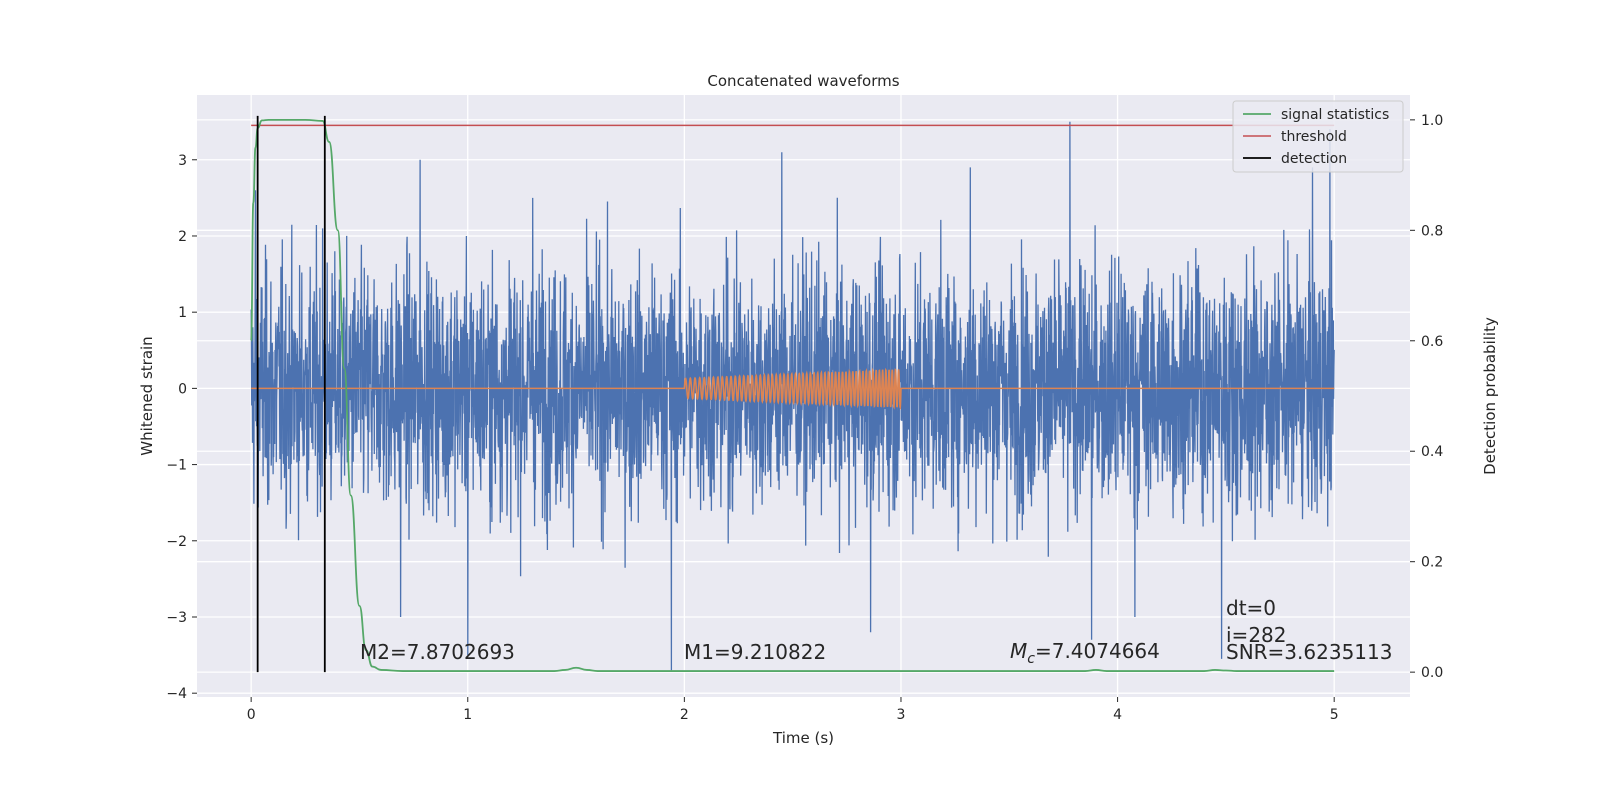  What do you see at coordinates (1432, 342) in the screenshot?
I see `y2-tick-label: 0.6` at bounding box center [1432, 342].